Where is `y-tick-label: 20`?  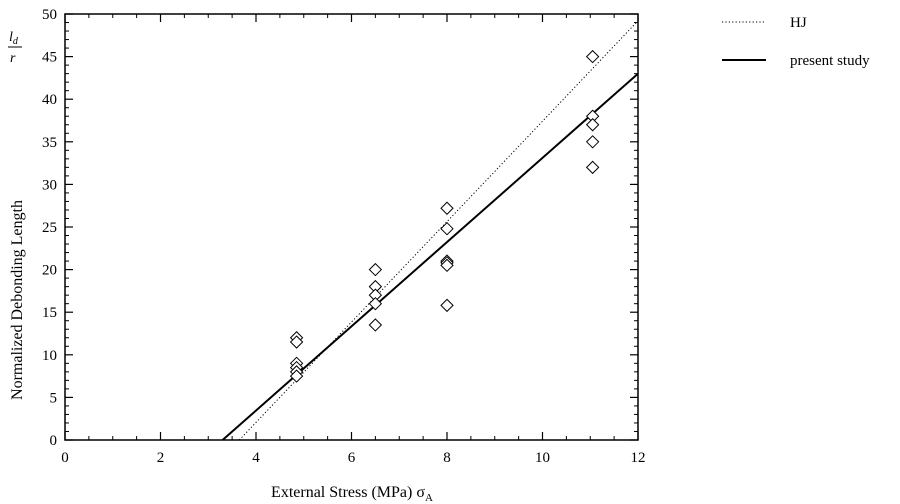
y-tick-label: 20 is located at coordinates (49, 271).